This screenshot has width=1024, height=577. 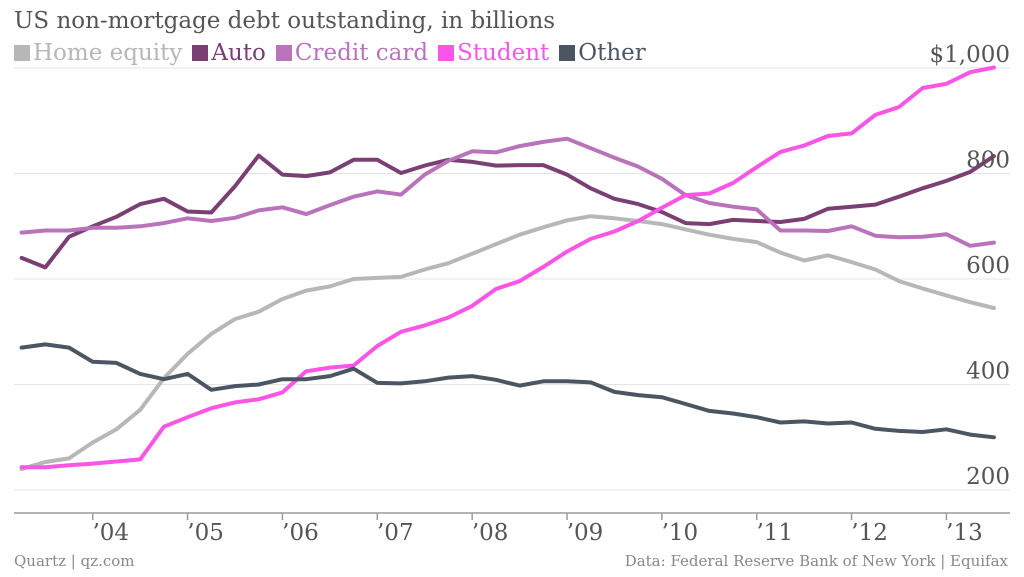 I want to click on legend-swatch-home-equity, so click(x=22, y=53).